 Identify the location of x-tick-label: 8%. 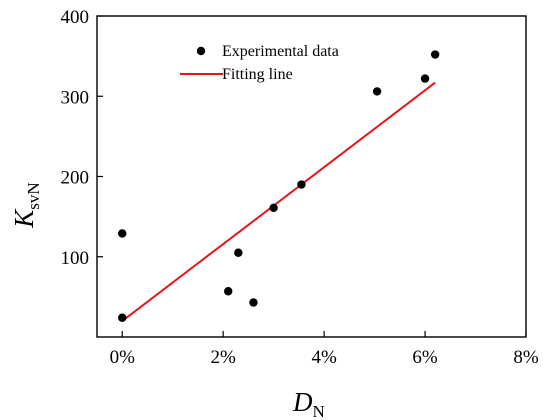
(526, 357).